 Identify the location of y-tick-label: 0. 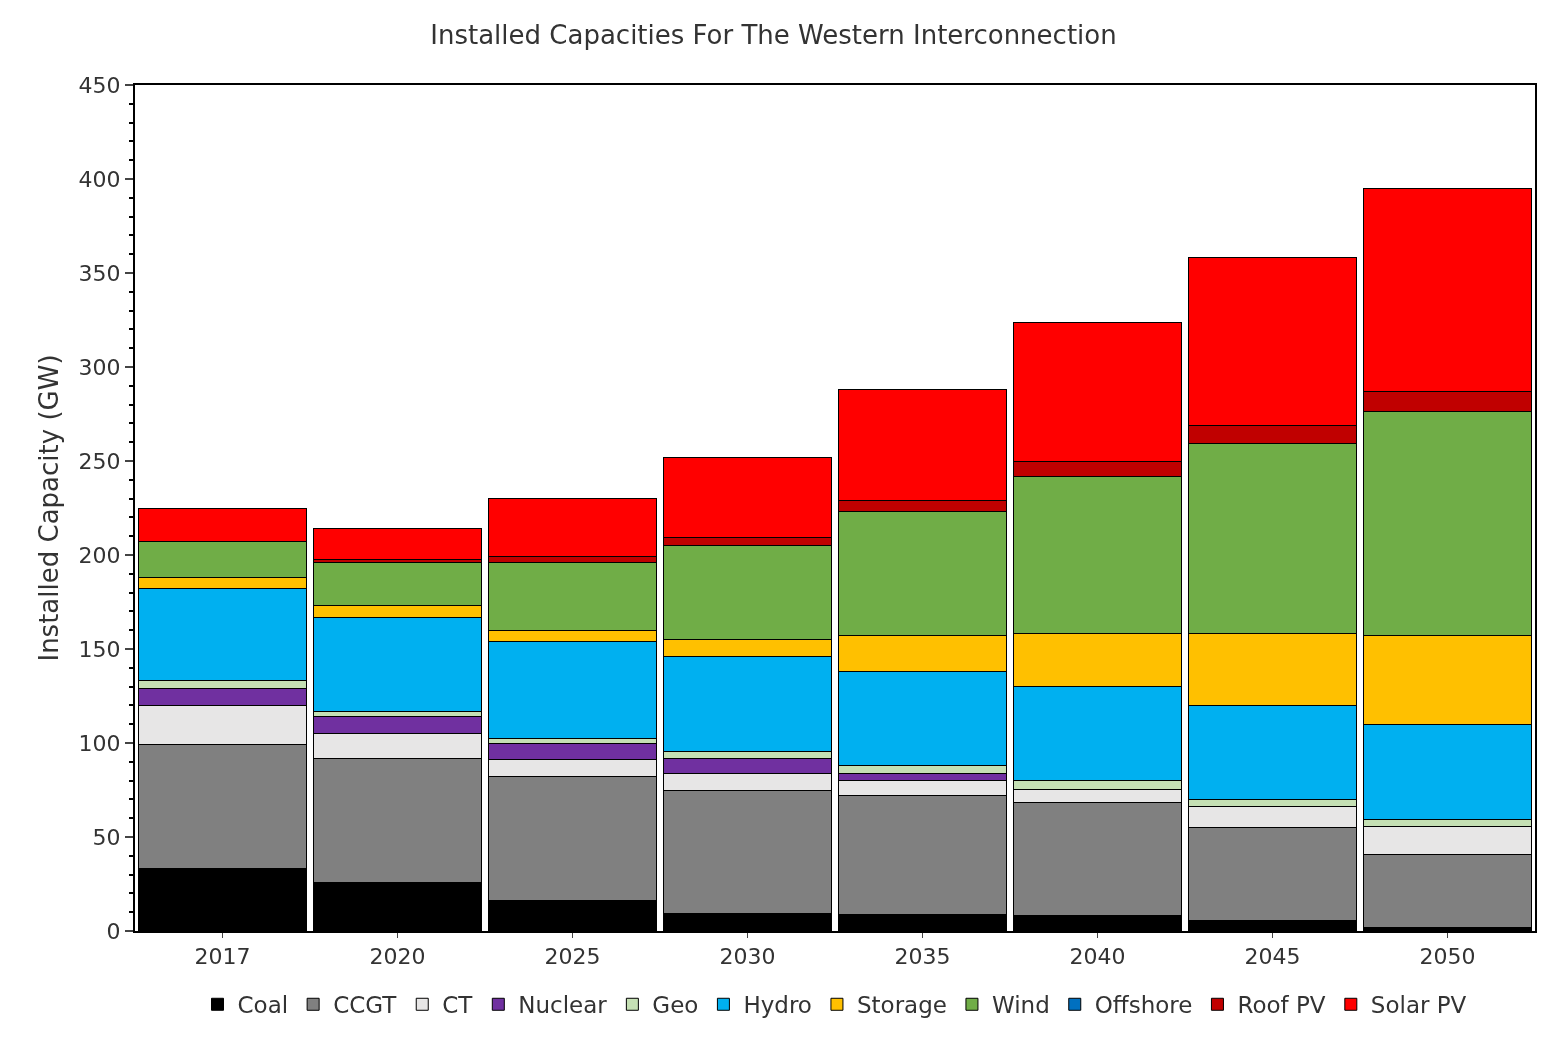
(113, 931).